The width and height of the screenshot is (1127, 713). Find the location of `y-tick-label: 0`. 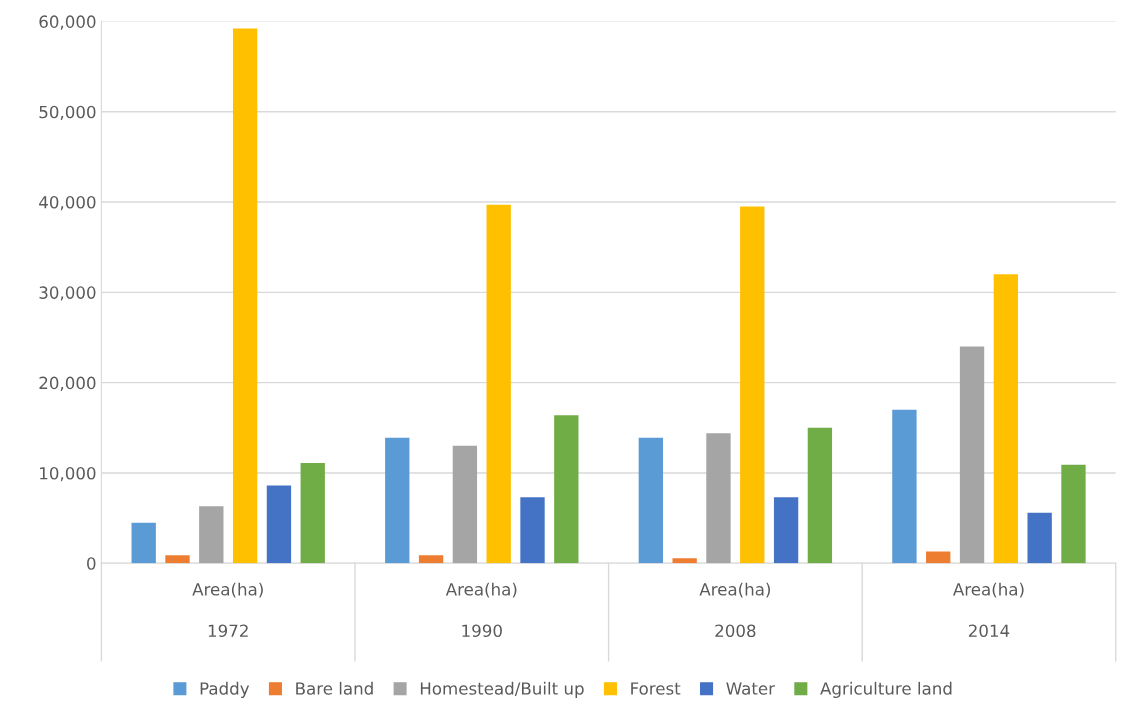

y-tick-label: 0 is located at coordinates (91, 563).